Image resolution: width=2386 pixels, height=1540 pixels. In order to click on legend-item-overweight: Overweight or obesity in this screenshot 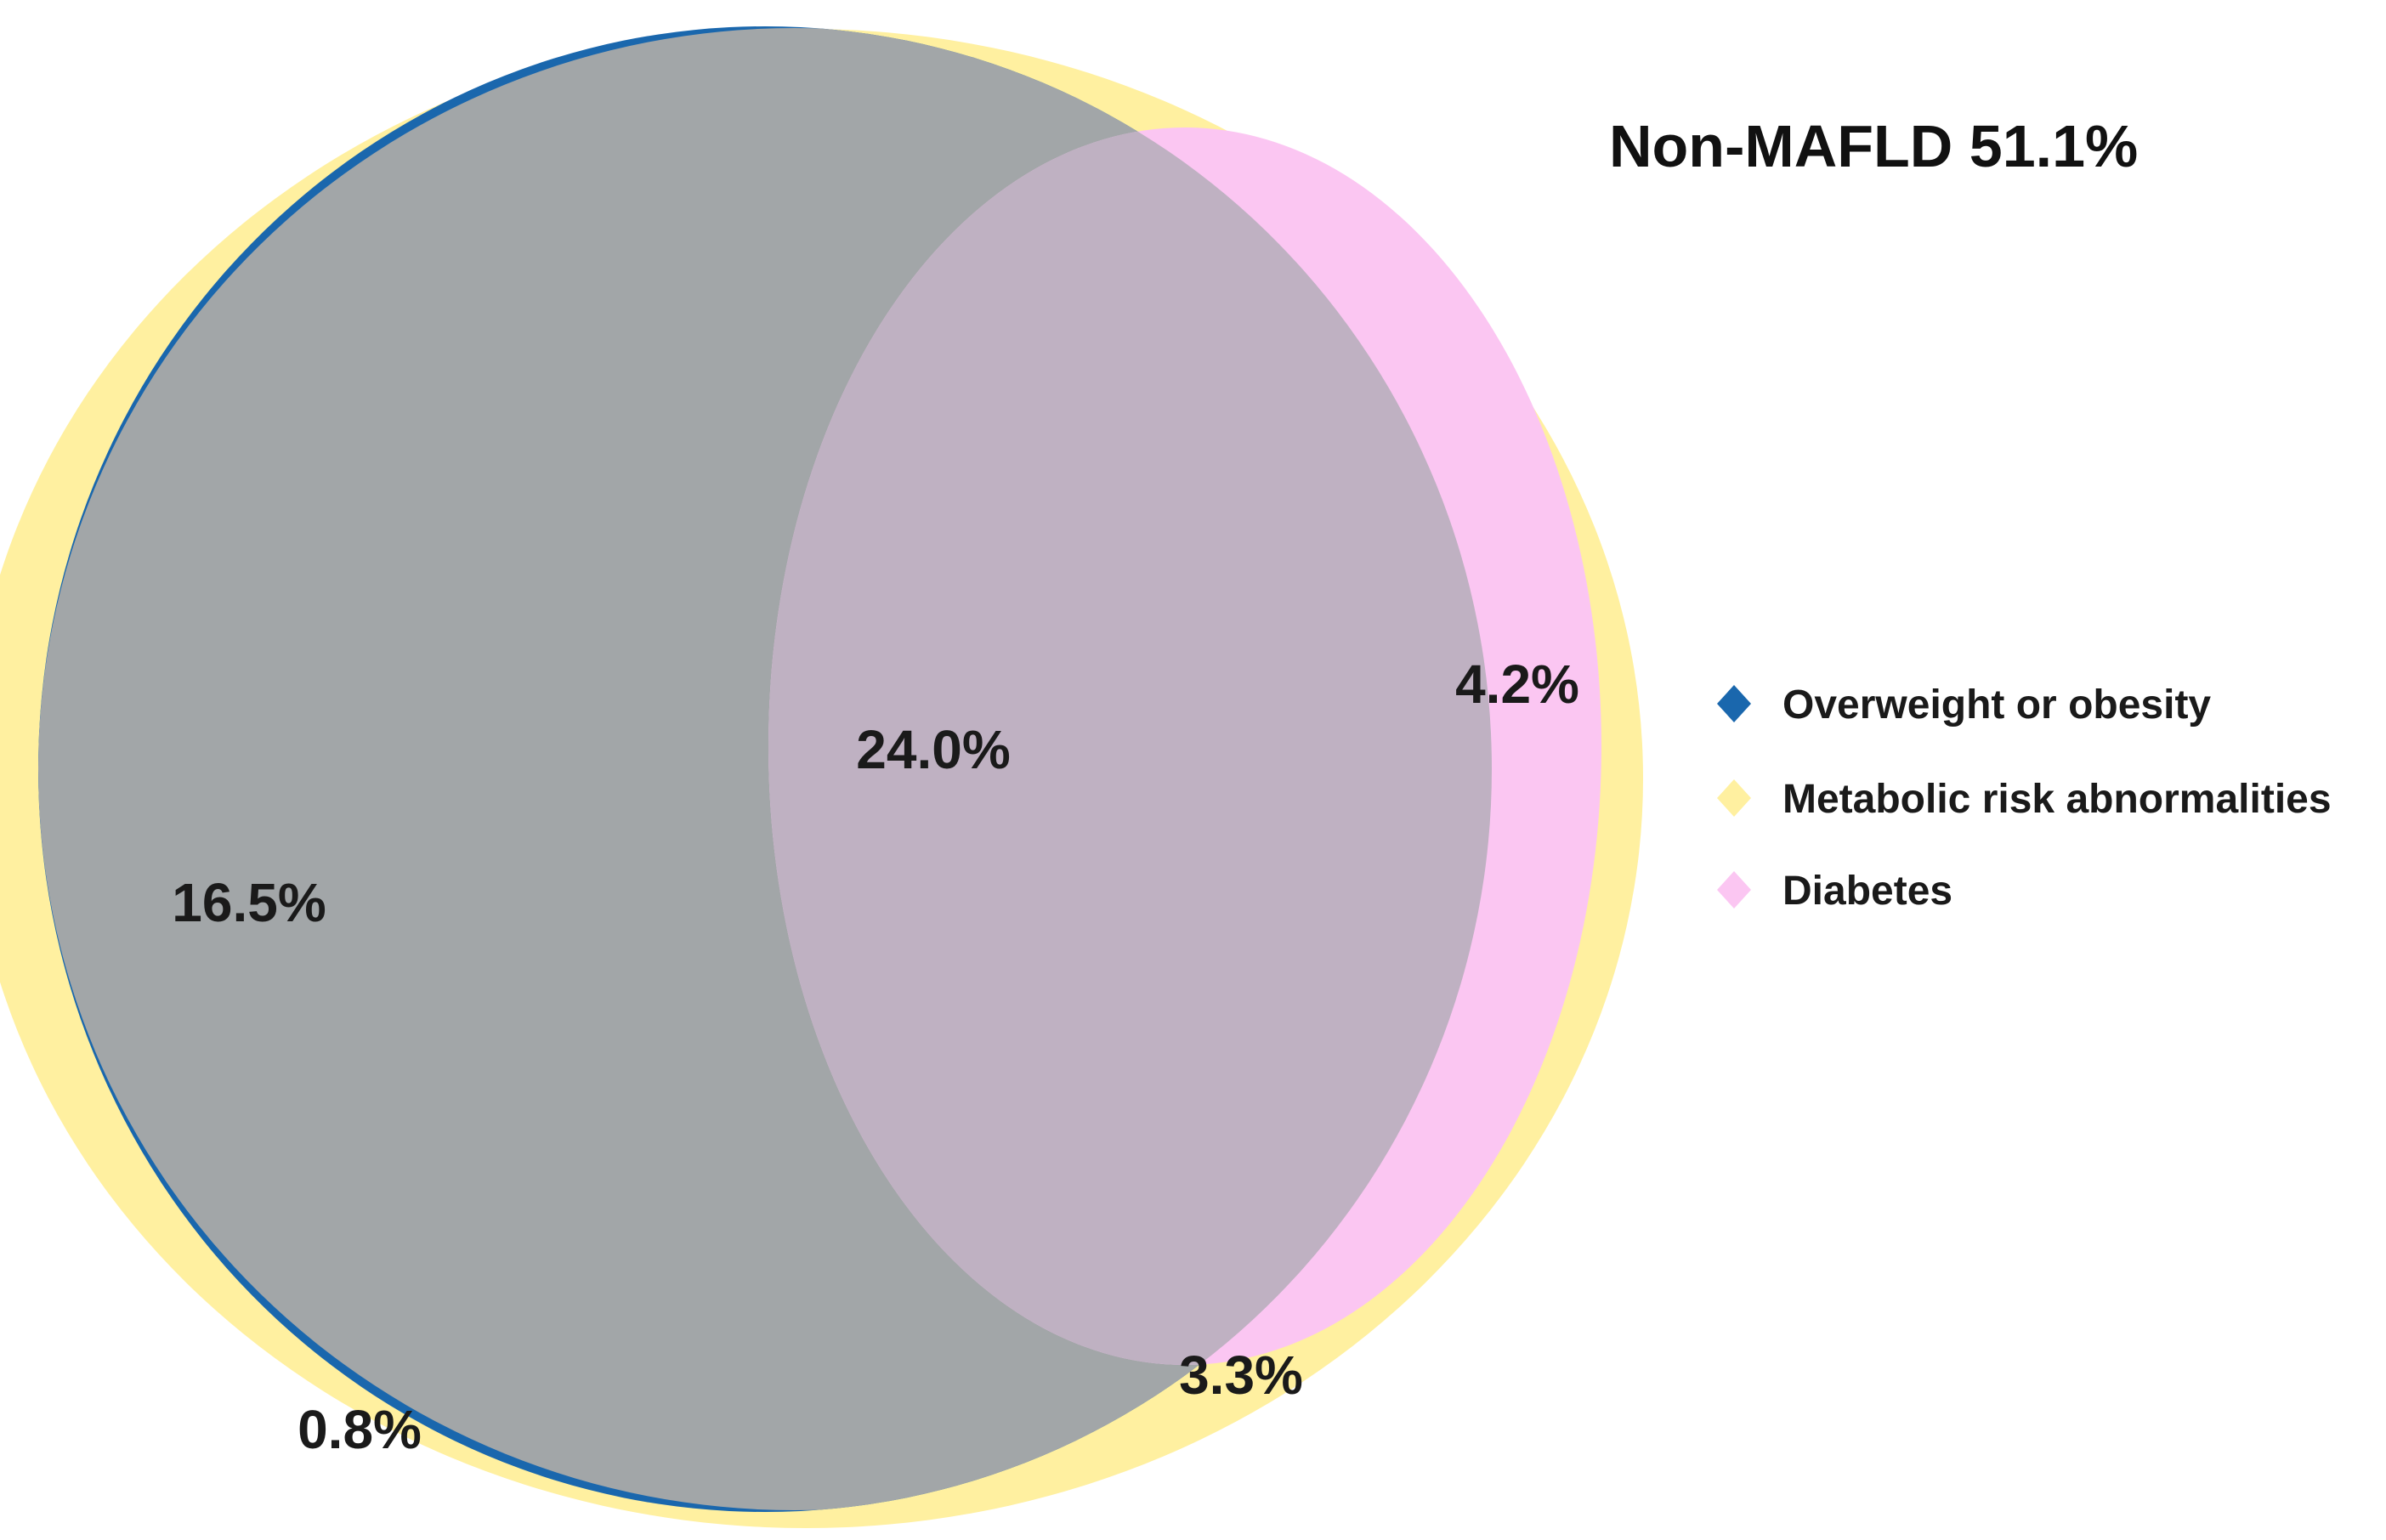, I will do `click(1964, 705)`.